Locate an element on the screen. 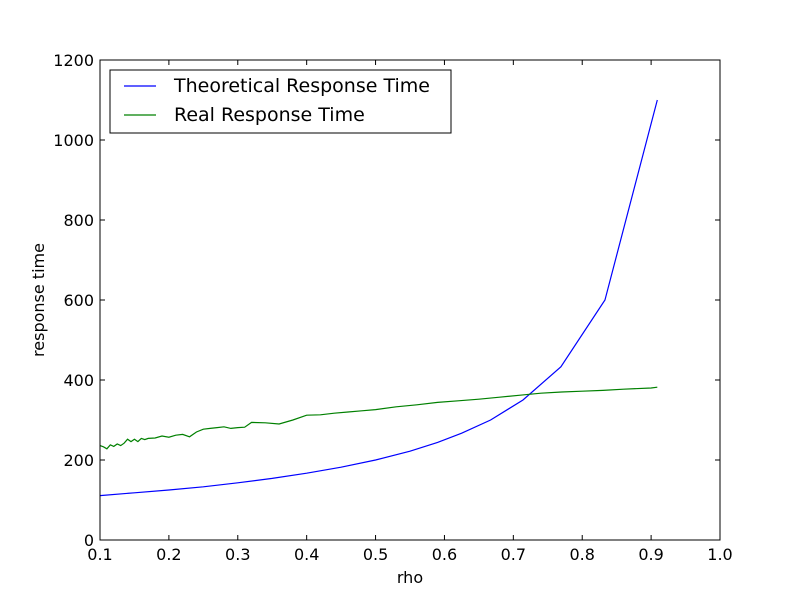 The width and height of the screenshot is (800, 600). y-tick-label: 1200 is located at coordinates (73, 60).